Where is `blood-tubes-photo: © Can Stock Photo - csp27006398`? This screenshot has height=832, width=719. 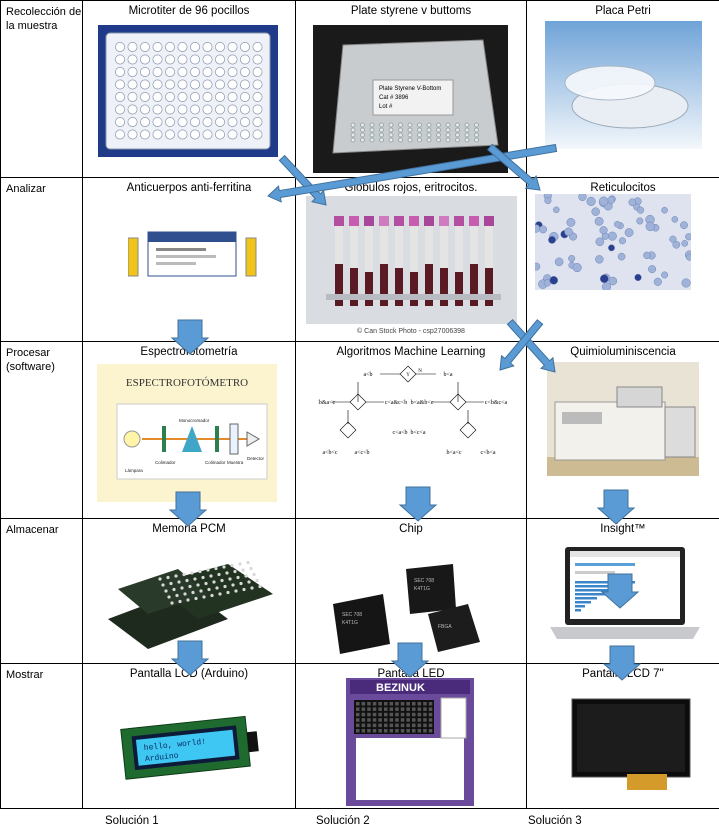 blood-tubes-photo: © Can Stock Photo - csp27006398 is located at coordinates (411, 266).